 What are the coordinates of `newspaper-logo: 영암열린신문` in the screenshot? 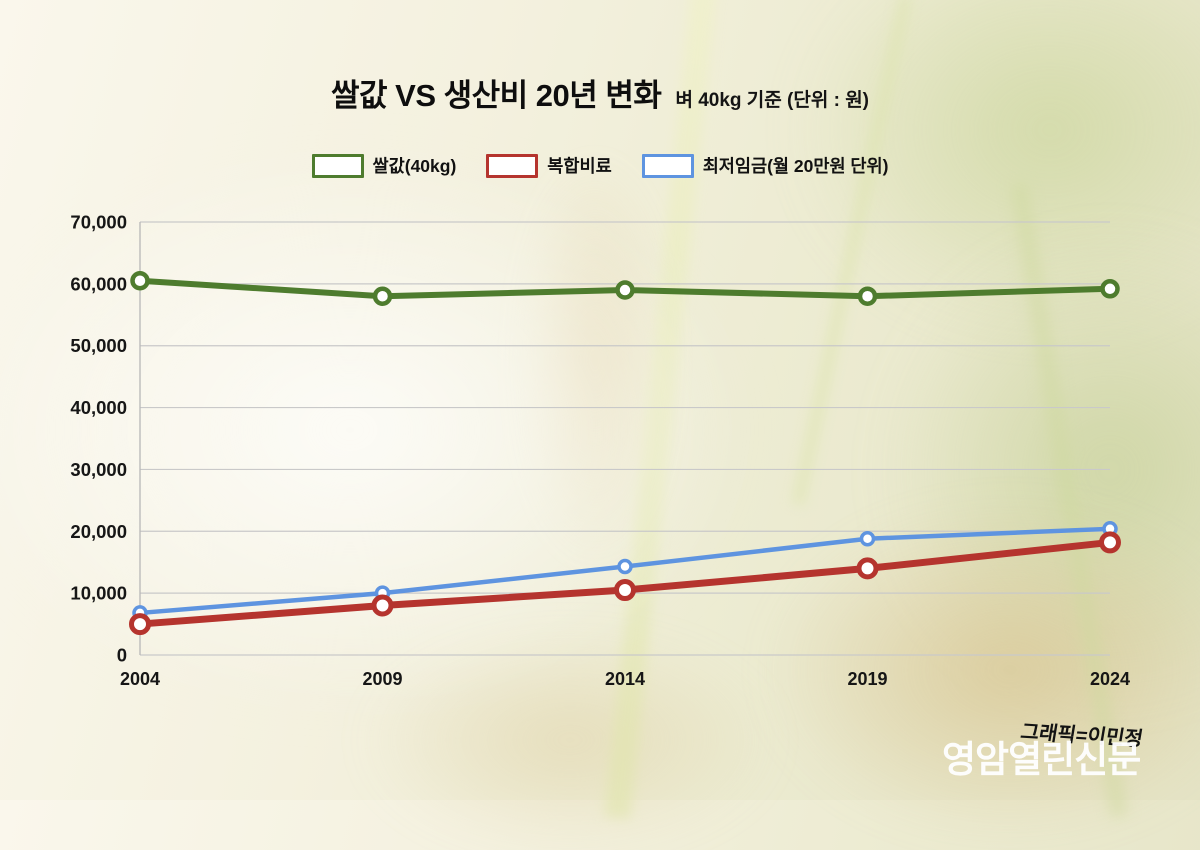 It's located at (1041, 759).